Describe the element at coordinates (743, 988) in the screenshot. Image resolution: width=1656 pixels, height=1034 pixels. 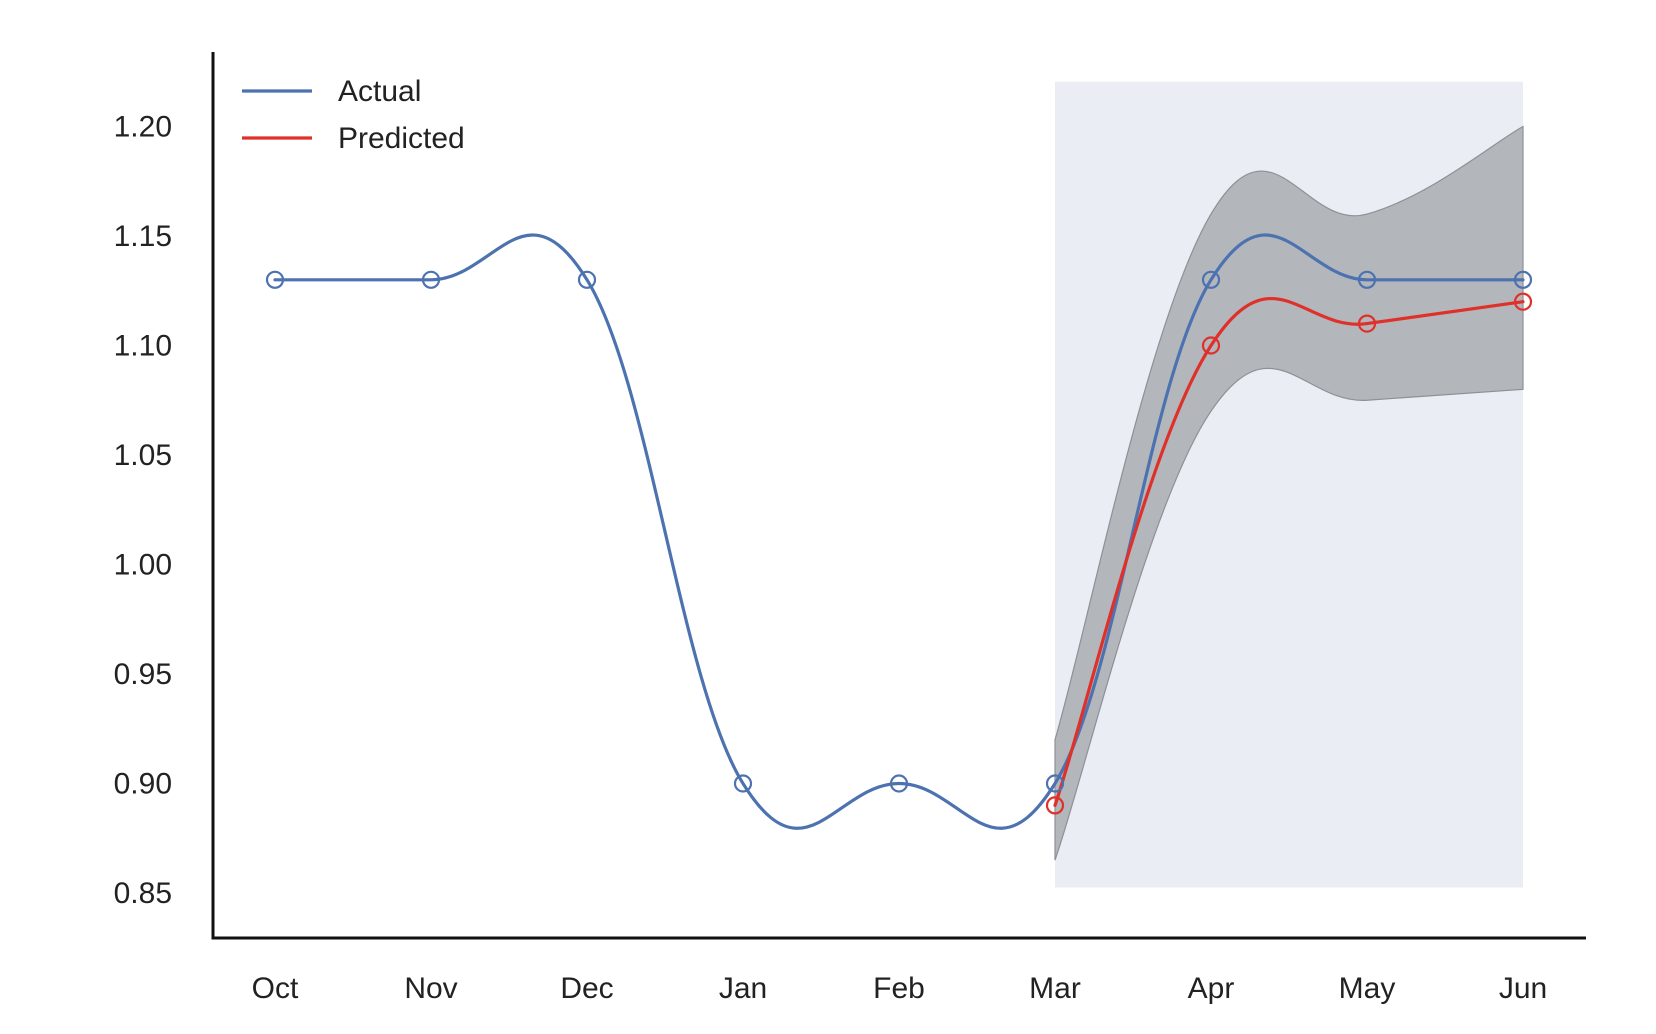
I see `x-tick-label: Jan` at that location.